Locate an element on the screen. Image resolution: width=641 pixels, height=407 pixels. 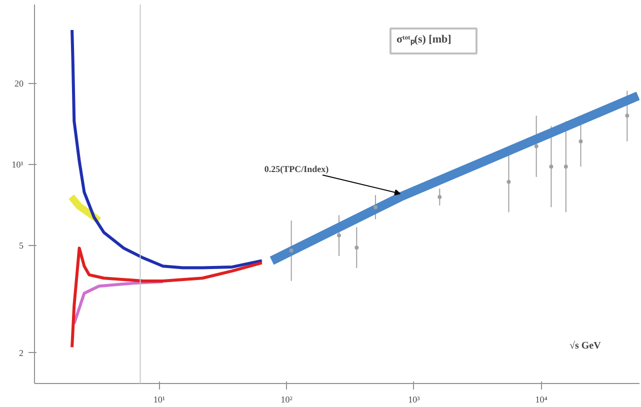
x-axis-title: √s GeV is located at coordinates (586, 346).